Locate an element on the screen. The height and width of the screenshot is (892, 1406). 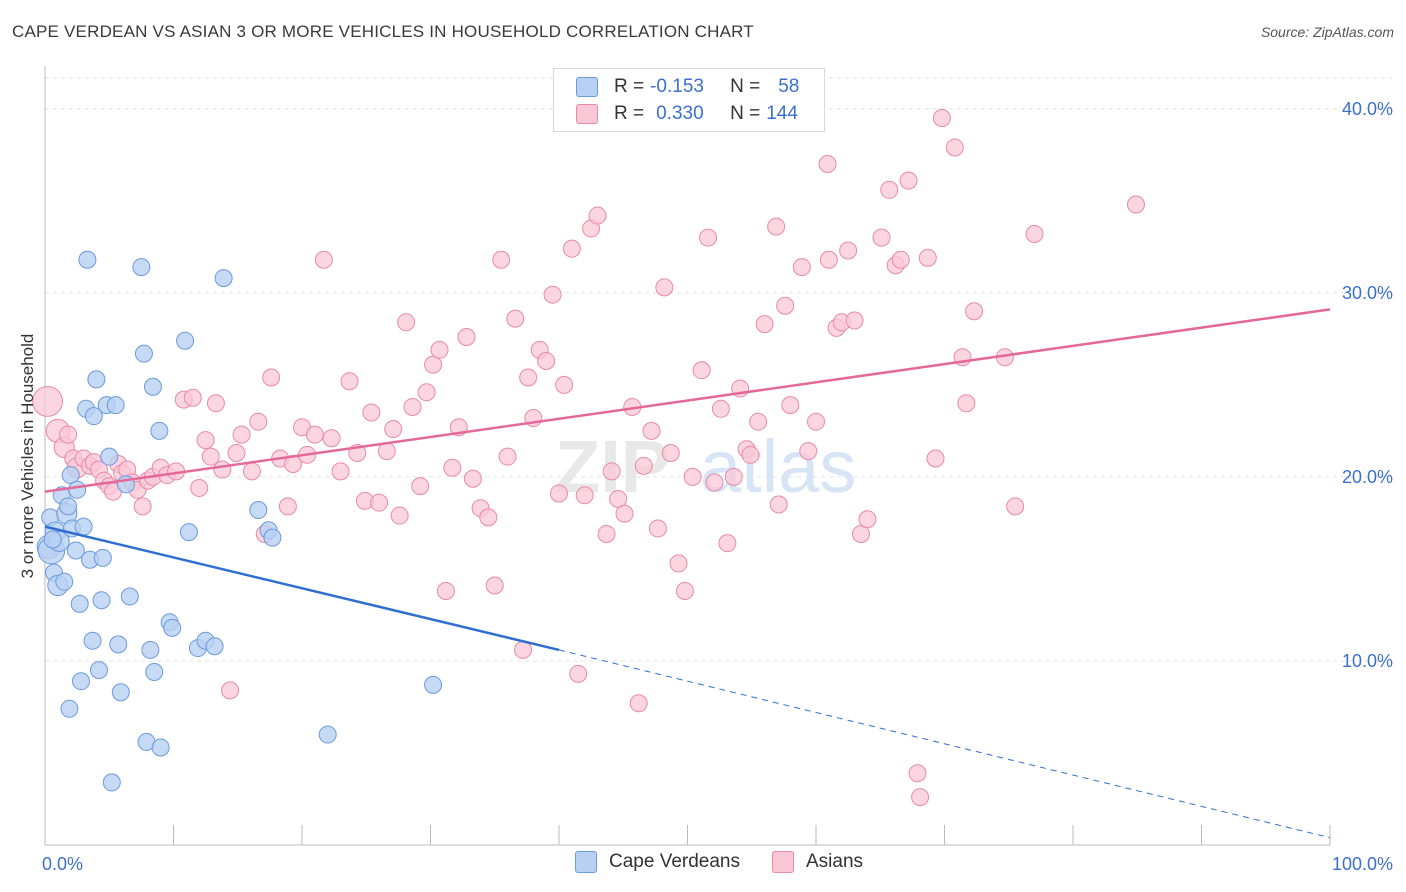
n-value: 144 is located at coordinates (782, 113).